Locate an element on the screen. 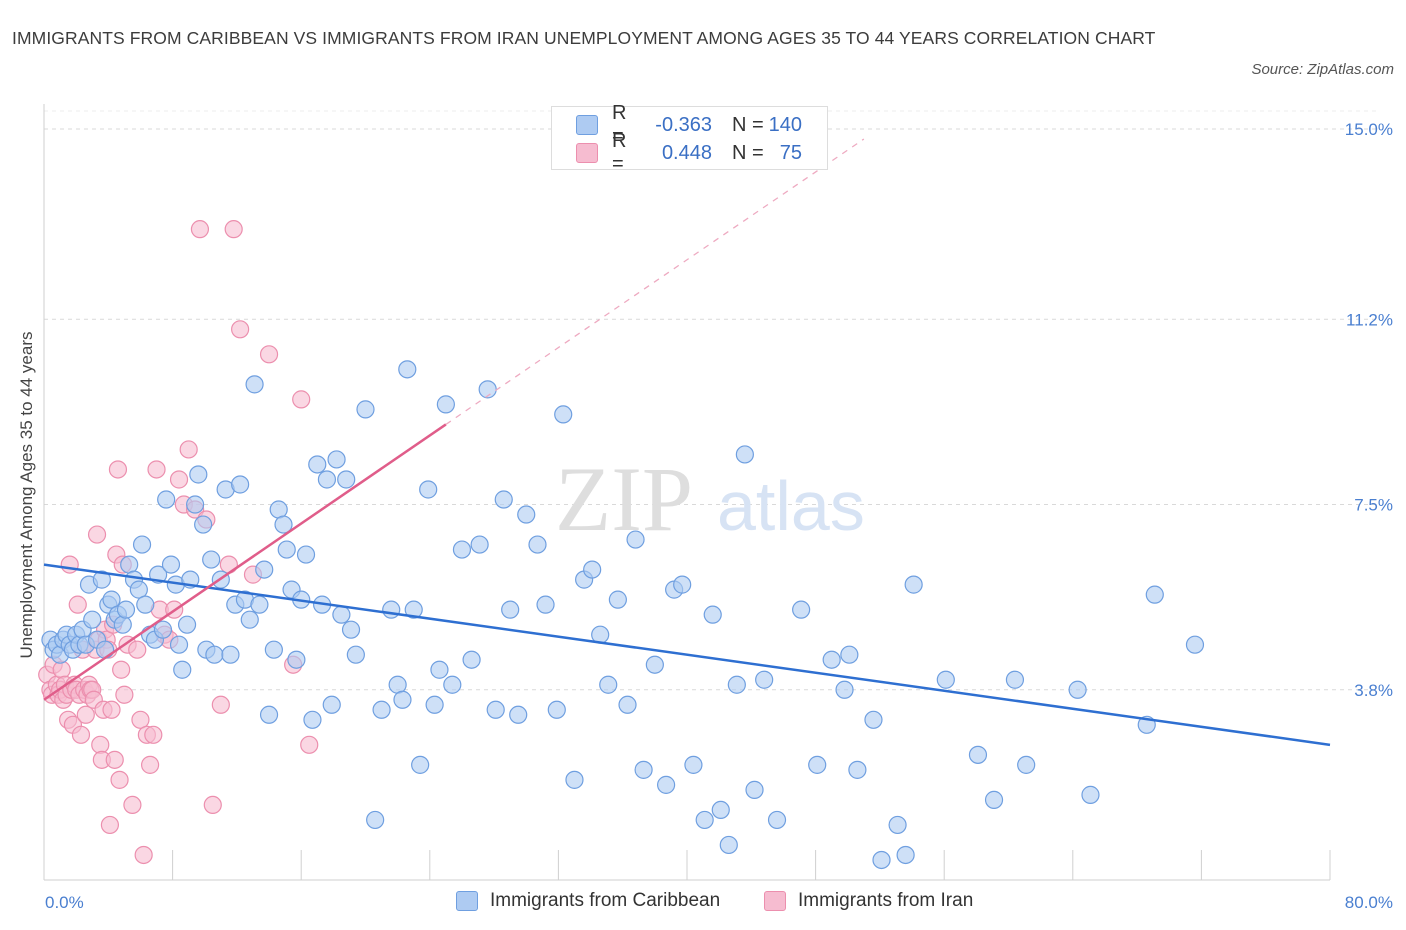  y-axis-label: Unemployment Among Ages 35 to 44 years is located at coordinates (26, 495).